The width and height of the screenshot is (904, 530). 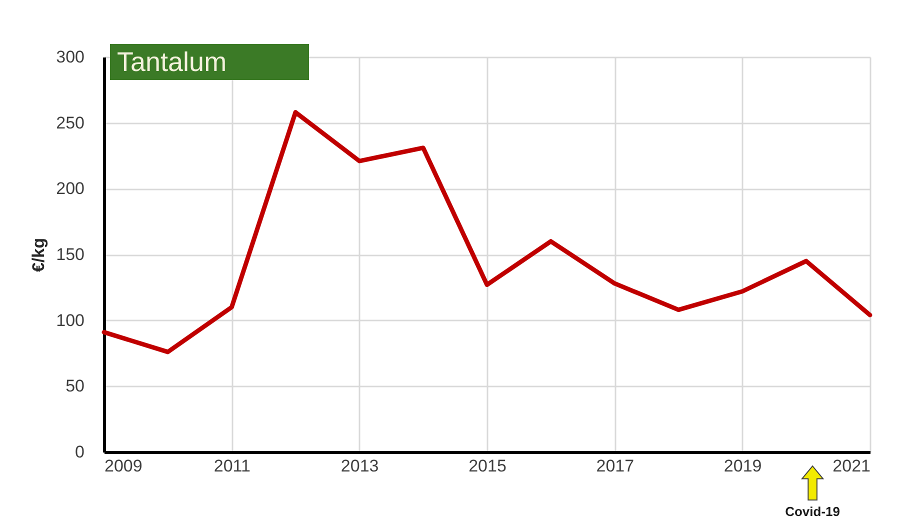 What do you see at coordinates (75, 386) in the screenshot?
I see `y-tick-label: 50` at bounding box center [75, 386].